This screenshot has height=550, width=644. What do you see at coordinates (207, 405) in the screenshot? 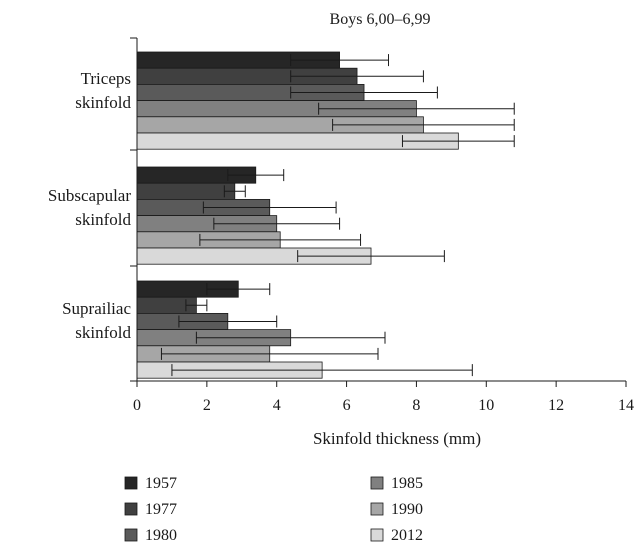
I see `x-tick-label-2: 2` at bounding box center [207, 405].